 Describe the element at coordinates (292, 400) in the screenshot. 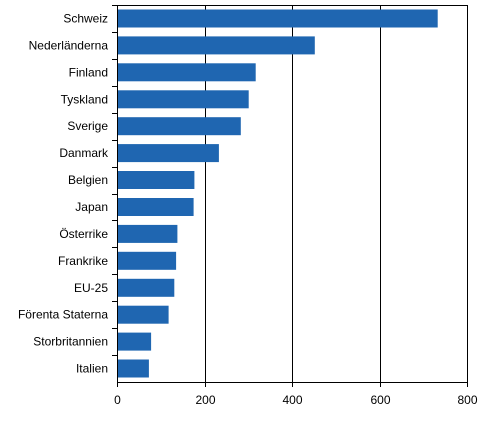

I see `x-tick-label: 400` at that location.